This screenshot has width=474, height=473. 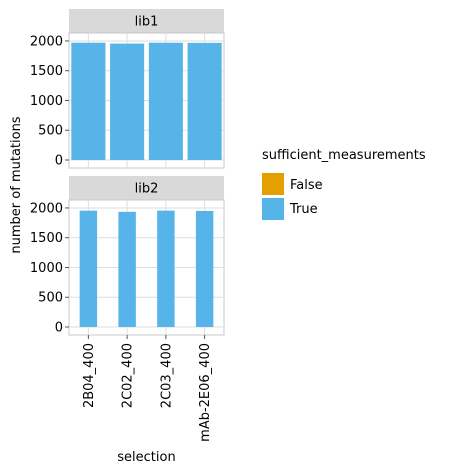 What do you see at coordinates (273, 184) in the screenshot?
I see `legend-key-false` at bounding box center [273, 184].